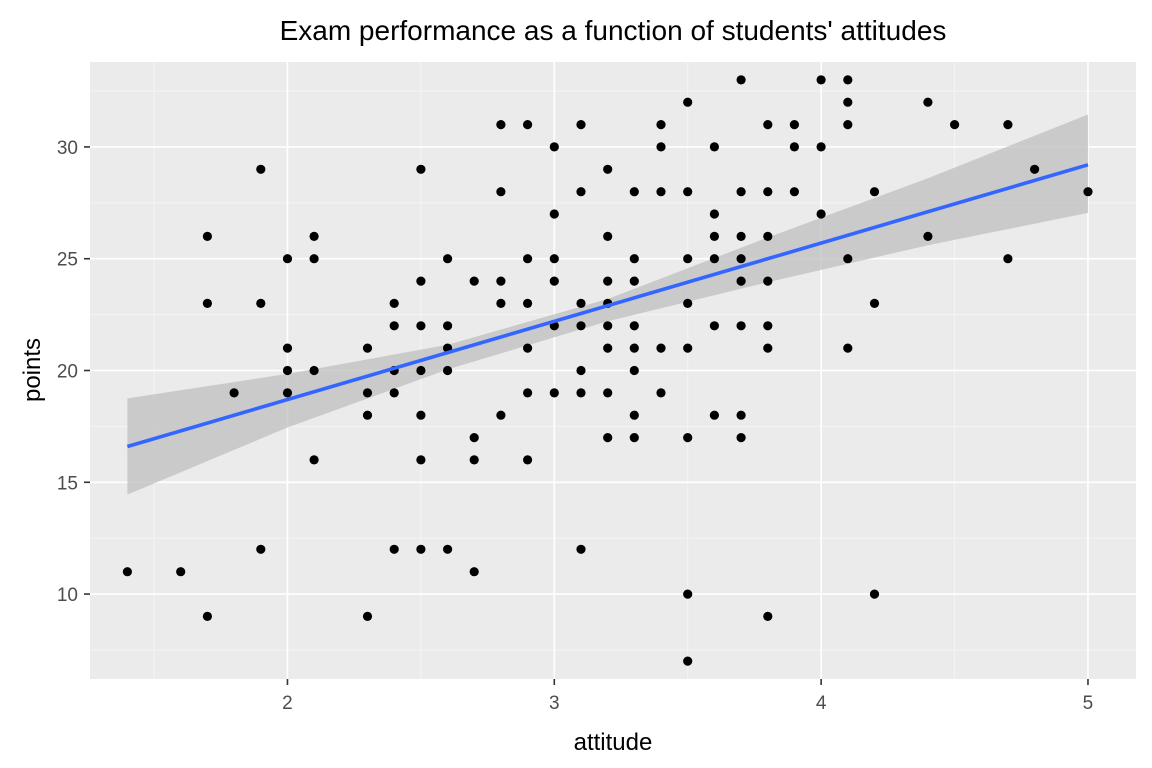 Image resolution: width=1152 pixels, height=768 pixels. Describe the element at coordinates (821, 703) in the screenshot. I see `x-tick-label: 4` at that location.